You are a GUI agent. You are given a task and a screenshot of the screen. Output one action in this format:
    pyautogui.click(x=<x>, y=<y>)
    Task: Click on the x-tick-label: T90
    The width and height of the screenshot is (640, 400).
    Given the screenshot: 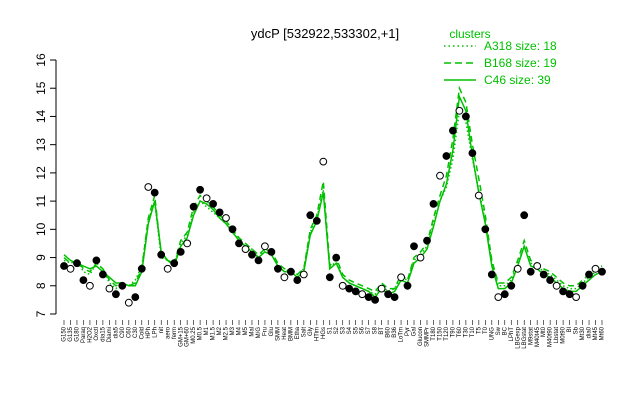 What is the action you would take?
    pyautogui.click(x=453, y=331)
    